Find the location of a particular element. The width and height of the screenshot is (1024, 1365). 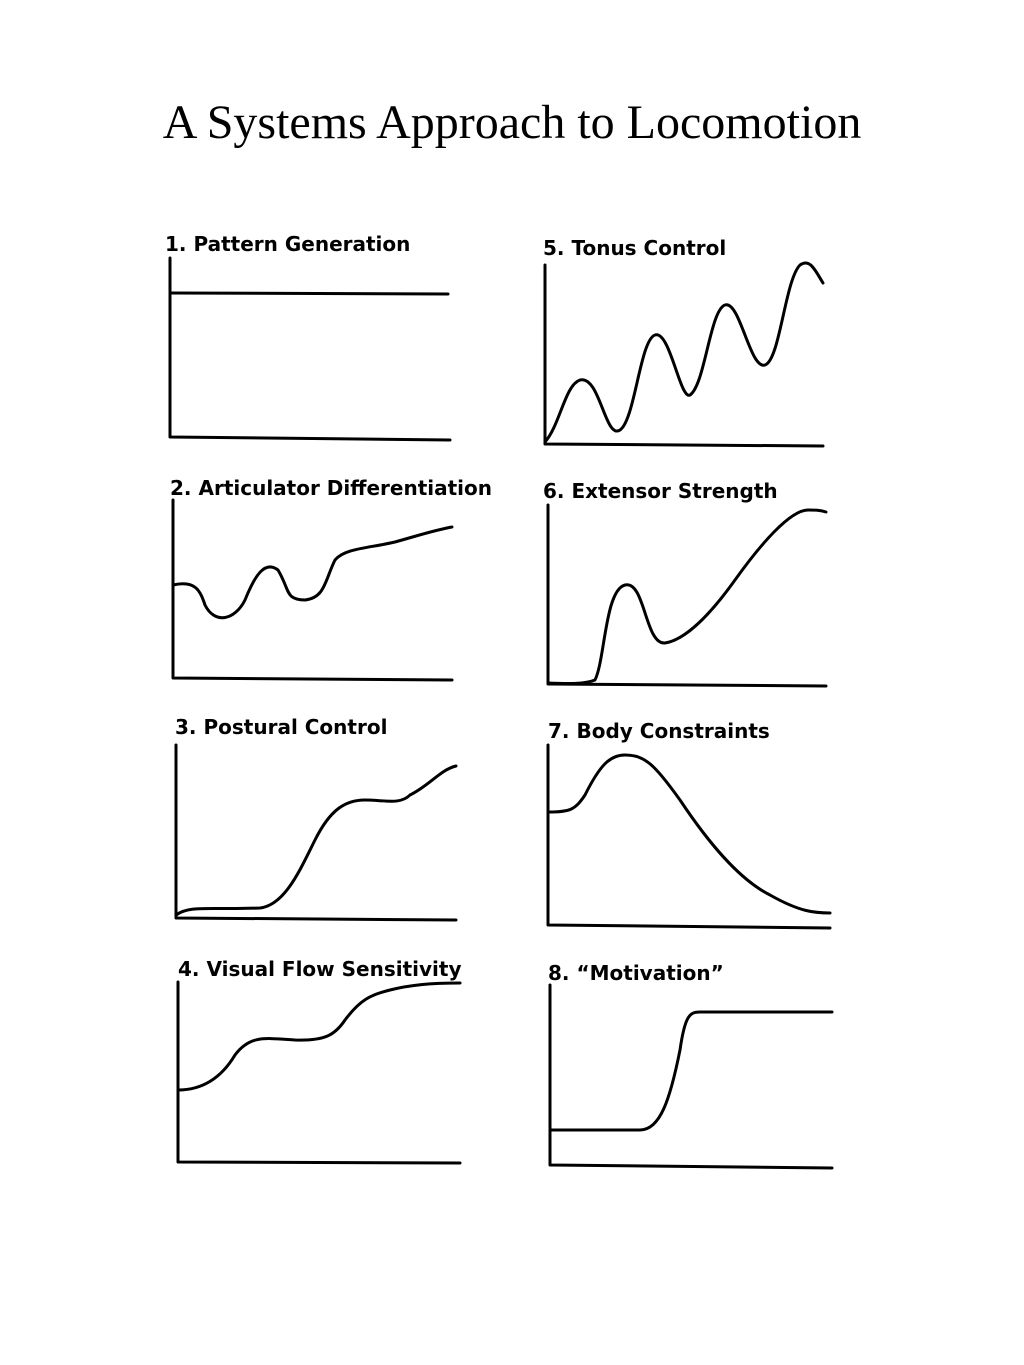

panel-label: 1. Pattern Generation is located at coordinates (287, 244).